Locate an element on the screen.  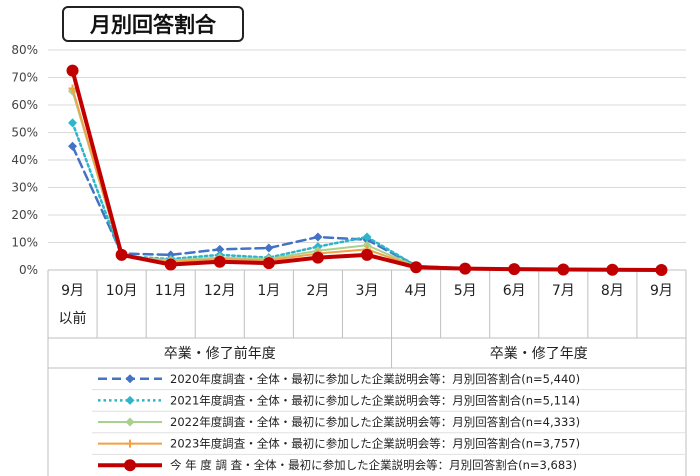
y-tick-label: 60% is located at coordinates (24, 105).